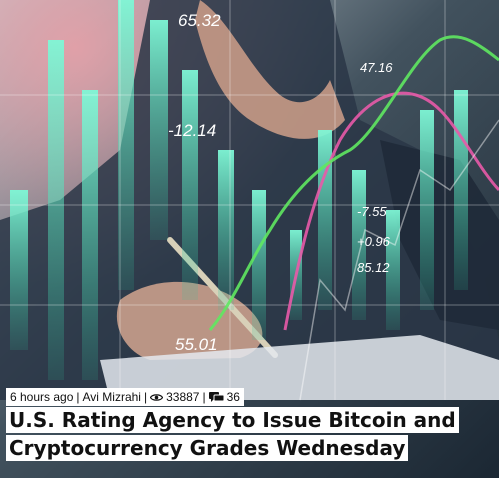 This screenshot has height=478, width=499. Describe the element at coordinates (157, 397) in the screenshot. I see `eye-icon` at that location.